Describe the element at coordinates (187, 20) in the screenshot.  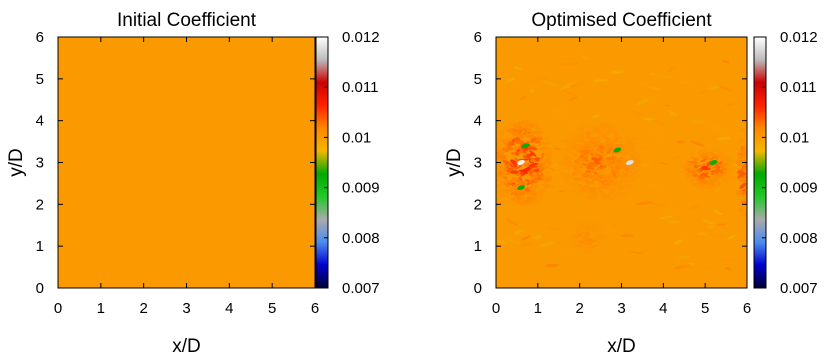
I see `chart-title: Initial Coefficient` at that location.